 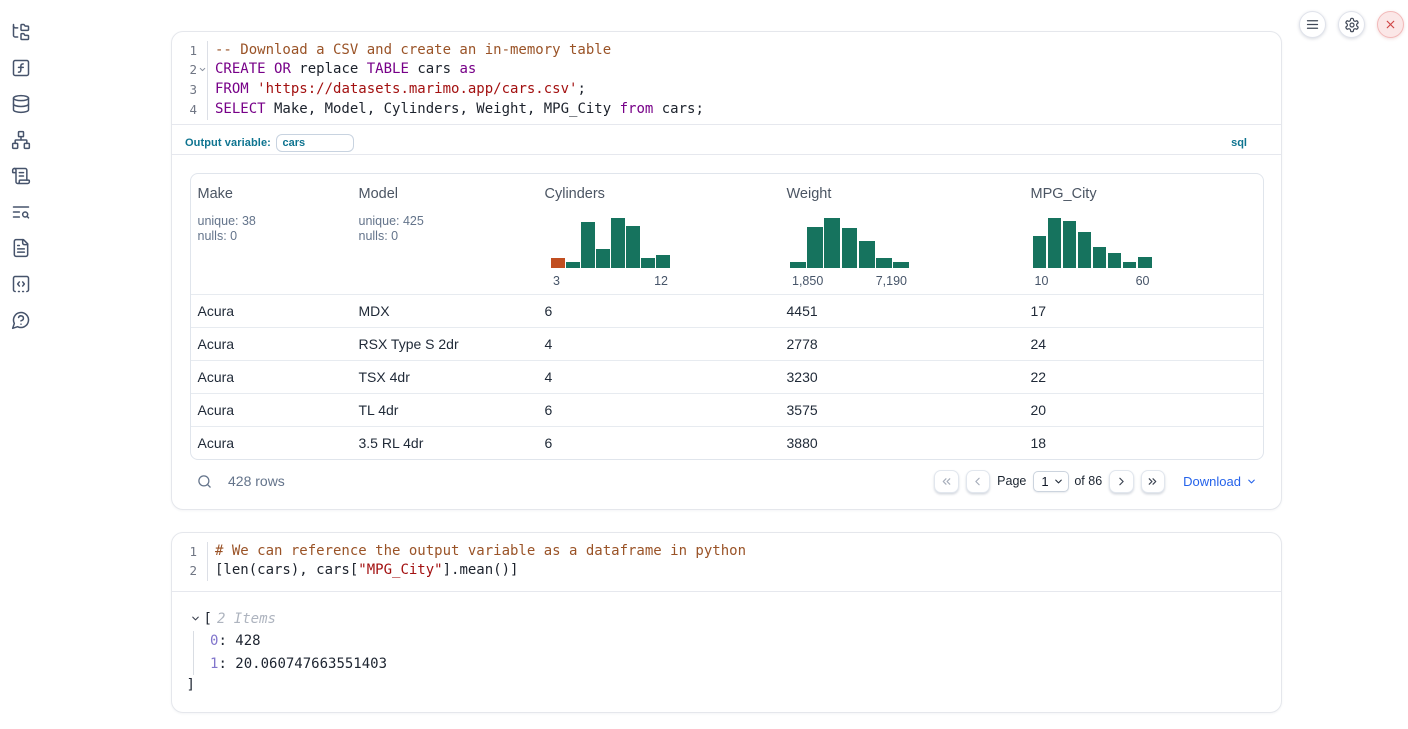 I want to click on column-header-MPG_City: MPG_City 10 60, so click(x=1143, y=234).